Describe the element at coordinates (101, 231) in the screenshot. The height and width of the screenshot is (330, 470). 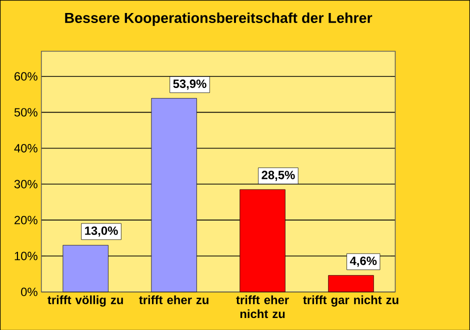
I see `data-label: 13,0%` at that location.